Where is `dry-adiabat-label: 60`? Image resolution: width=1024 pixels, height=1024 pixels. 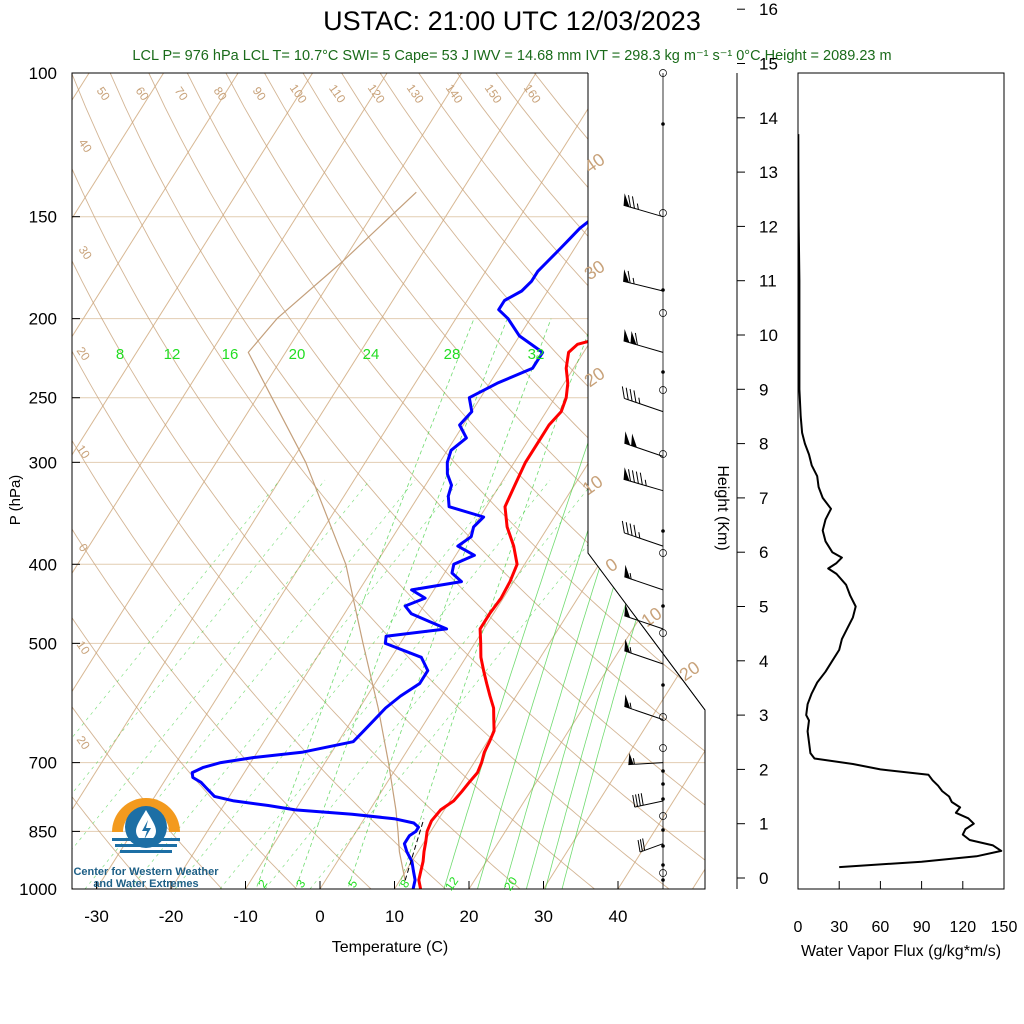
dry-adiabat-label: 60 is located at coordinates (142, 93).